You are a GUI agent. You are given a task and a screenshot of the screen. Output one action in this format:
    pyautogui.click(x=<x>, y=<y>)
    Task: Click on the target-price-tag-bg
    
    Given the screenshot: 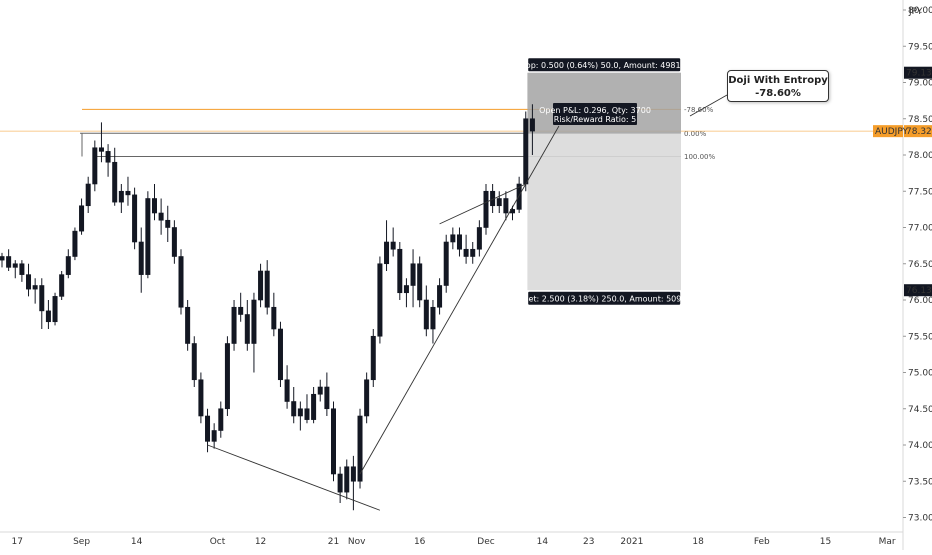 What is the action you would take?
    pyautogui.click(x=918, y=290)
    